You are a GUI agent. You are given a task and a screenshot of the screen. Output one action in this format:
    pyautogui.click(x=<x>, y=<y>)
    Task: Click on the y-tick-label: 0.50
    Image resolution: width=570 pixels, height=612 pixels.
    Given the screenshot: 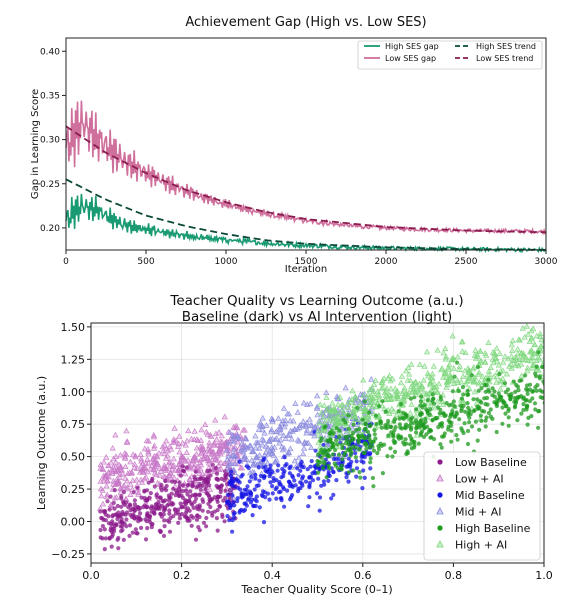 What is the action you would take?
    pyautogui.click(x=73, y=457)
    